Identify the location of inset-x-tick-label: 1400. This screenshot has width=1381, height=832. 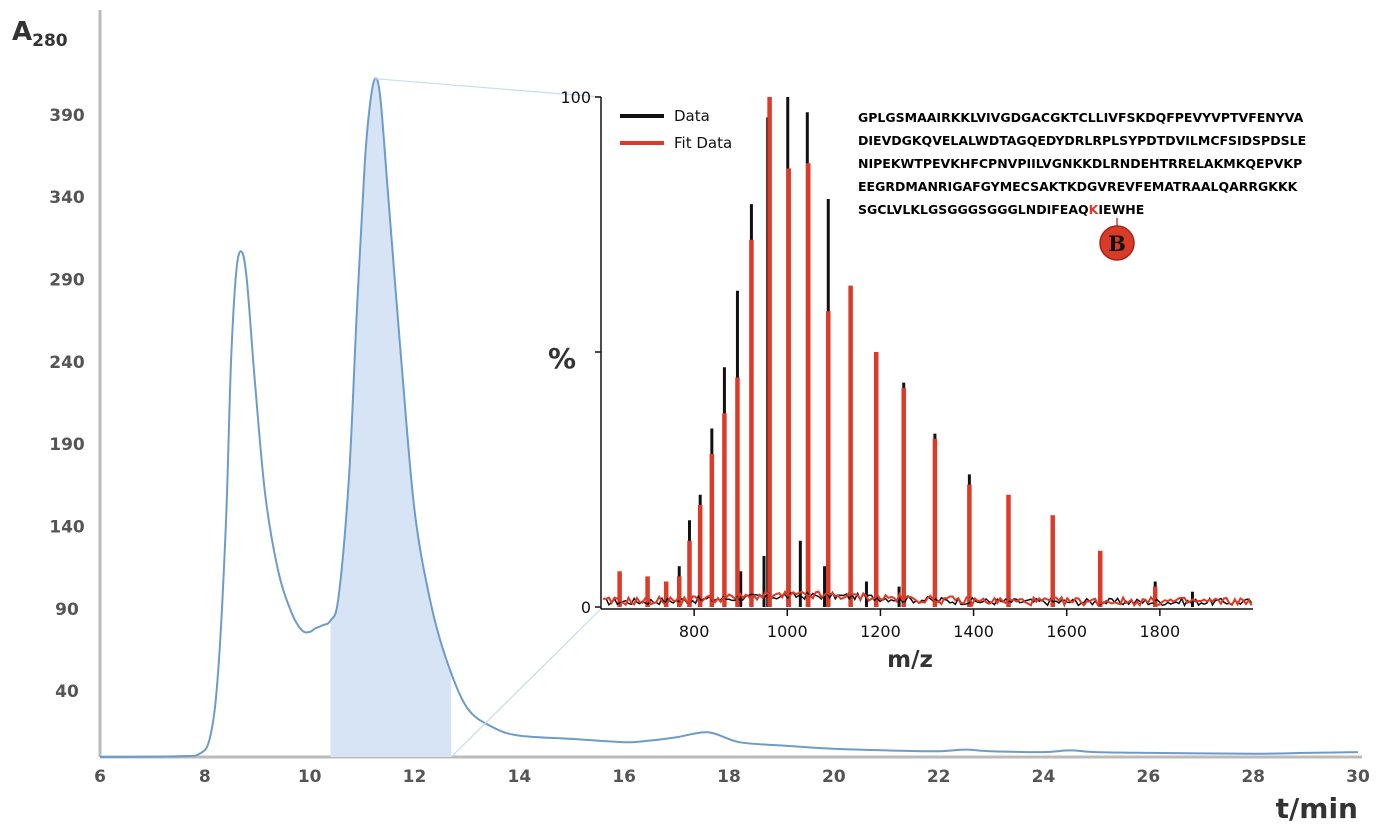
(973, 631).